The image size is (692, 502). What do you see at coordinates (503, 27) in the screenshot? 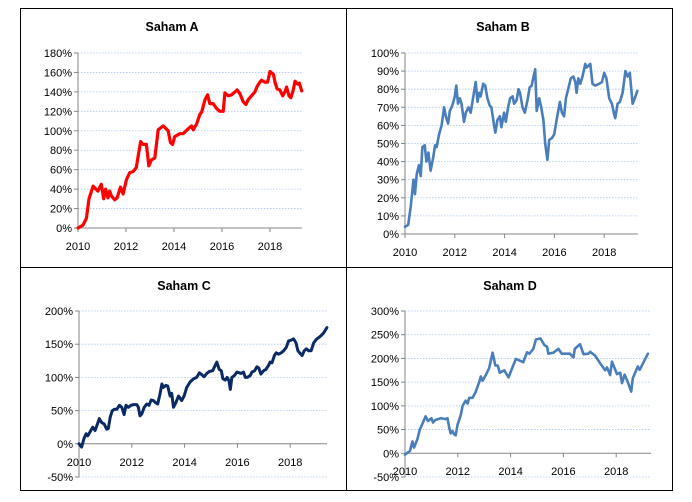
I see `chart-title-b: Saham B` at bounding box center [503, 27].